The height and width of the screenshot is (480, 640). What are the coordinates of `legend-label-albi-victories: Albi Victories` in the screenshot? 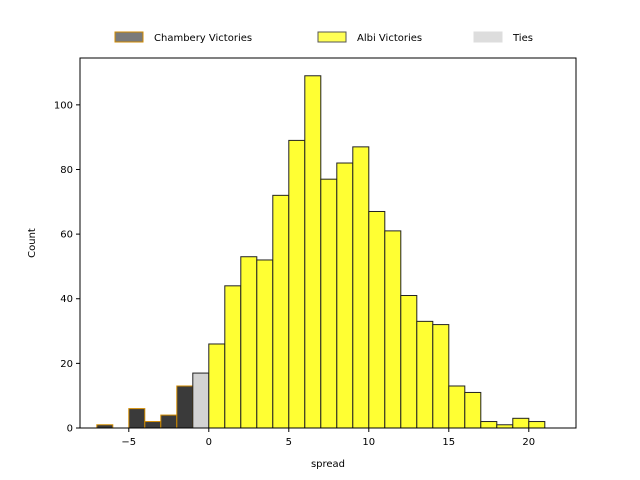 It's located at (389, 38).